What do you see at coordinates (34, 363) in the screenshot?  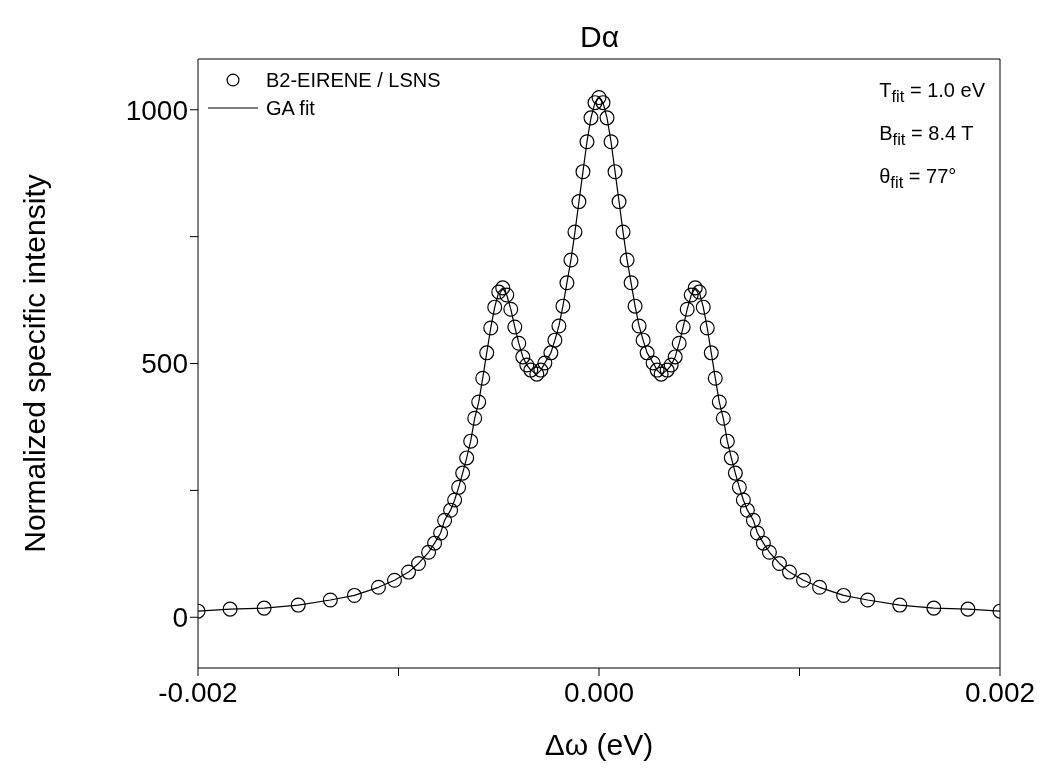 I see `y-axis-title: Normalized specific intensity` at bounding box center [34, 363].